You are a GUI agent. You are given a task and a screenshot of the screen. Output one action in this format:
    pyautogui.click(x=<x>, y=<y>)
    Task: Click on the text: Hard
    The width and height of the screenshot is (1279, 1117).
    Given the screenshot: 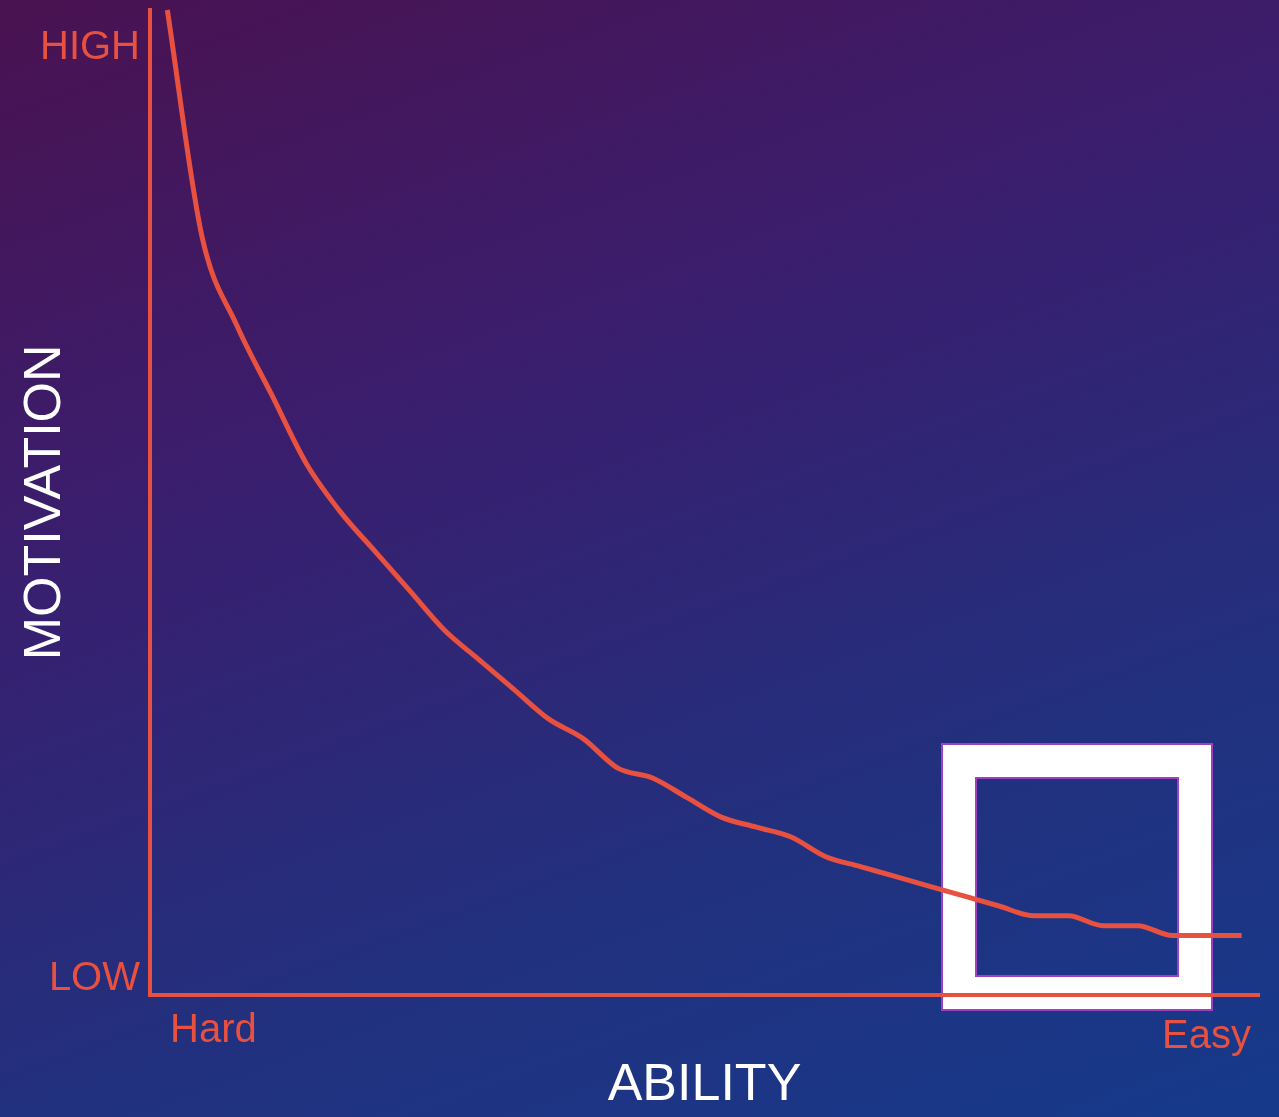 What is the action you would take?
    pyautogui.click(x=213, y=1027)
    